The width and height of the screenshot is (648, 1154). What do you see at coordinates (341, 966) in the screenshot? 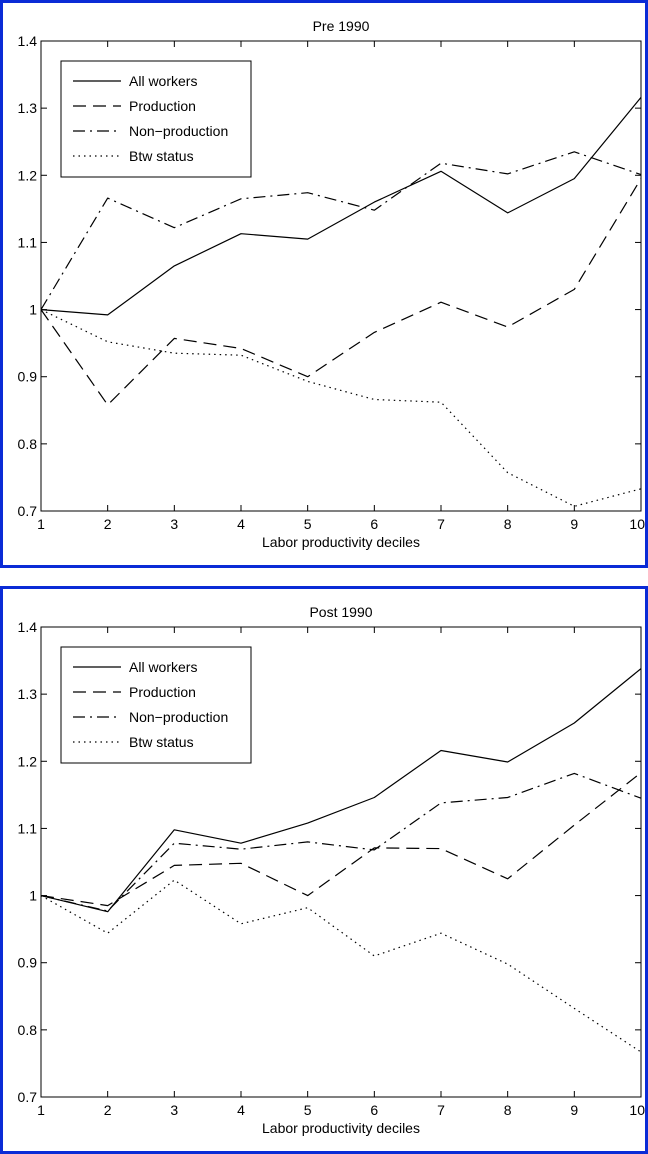
I see `series-line-dotted` at bounding box center [341, 966].